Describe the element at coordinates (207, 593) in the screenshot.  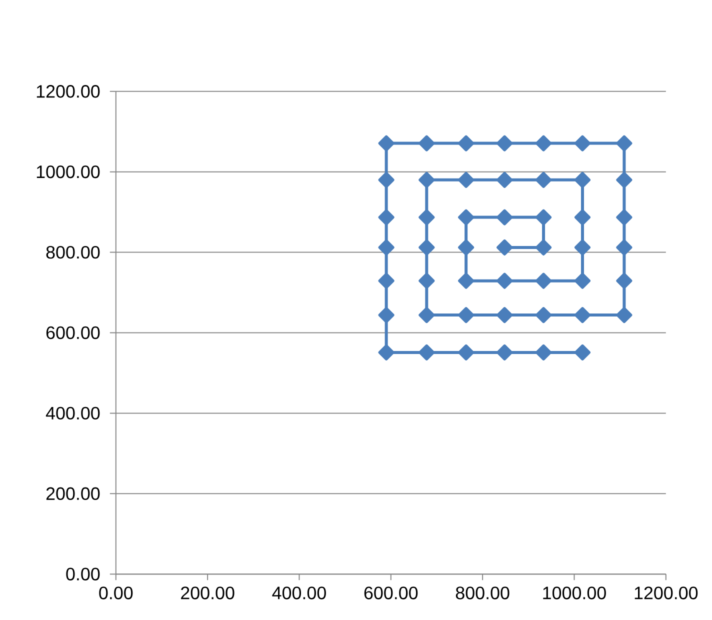
I see `x-tick-label: 200.00` at that location.